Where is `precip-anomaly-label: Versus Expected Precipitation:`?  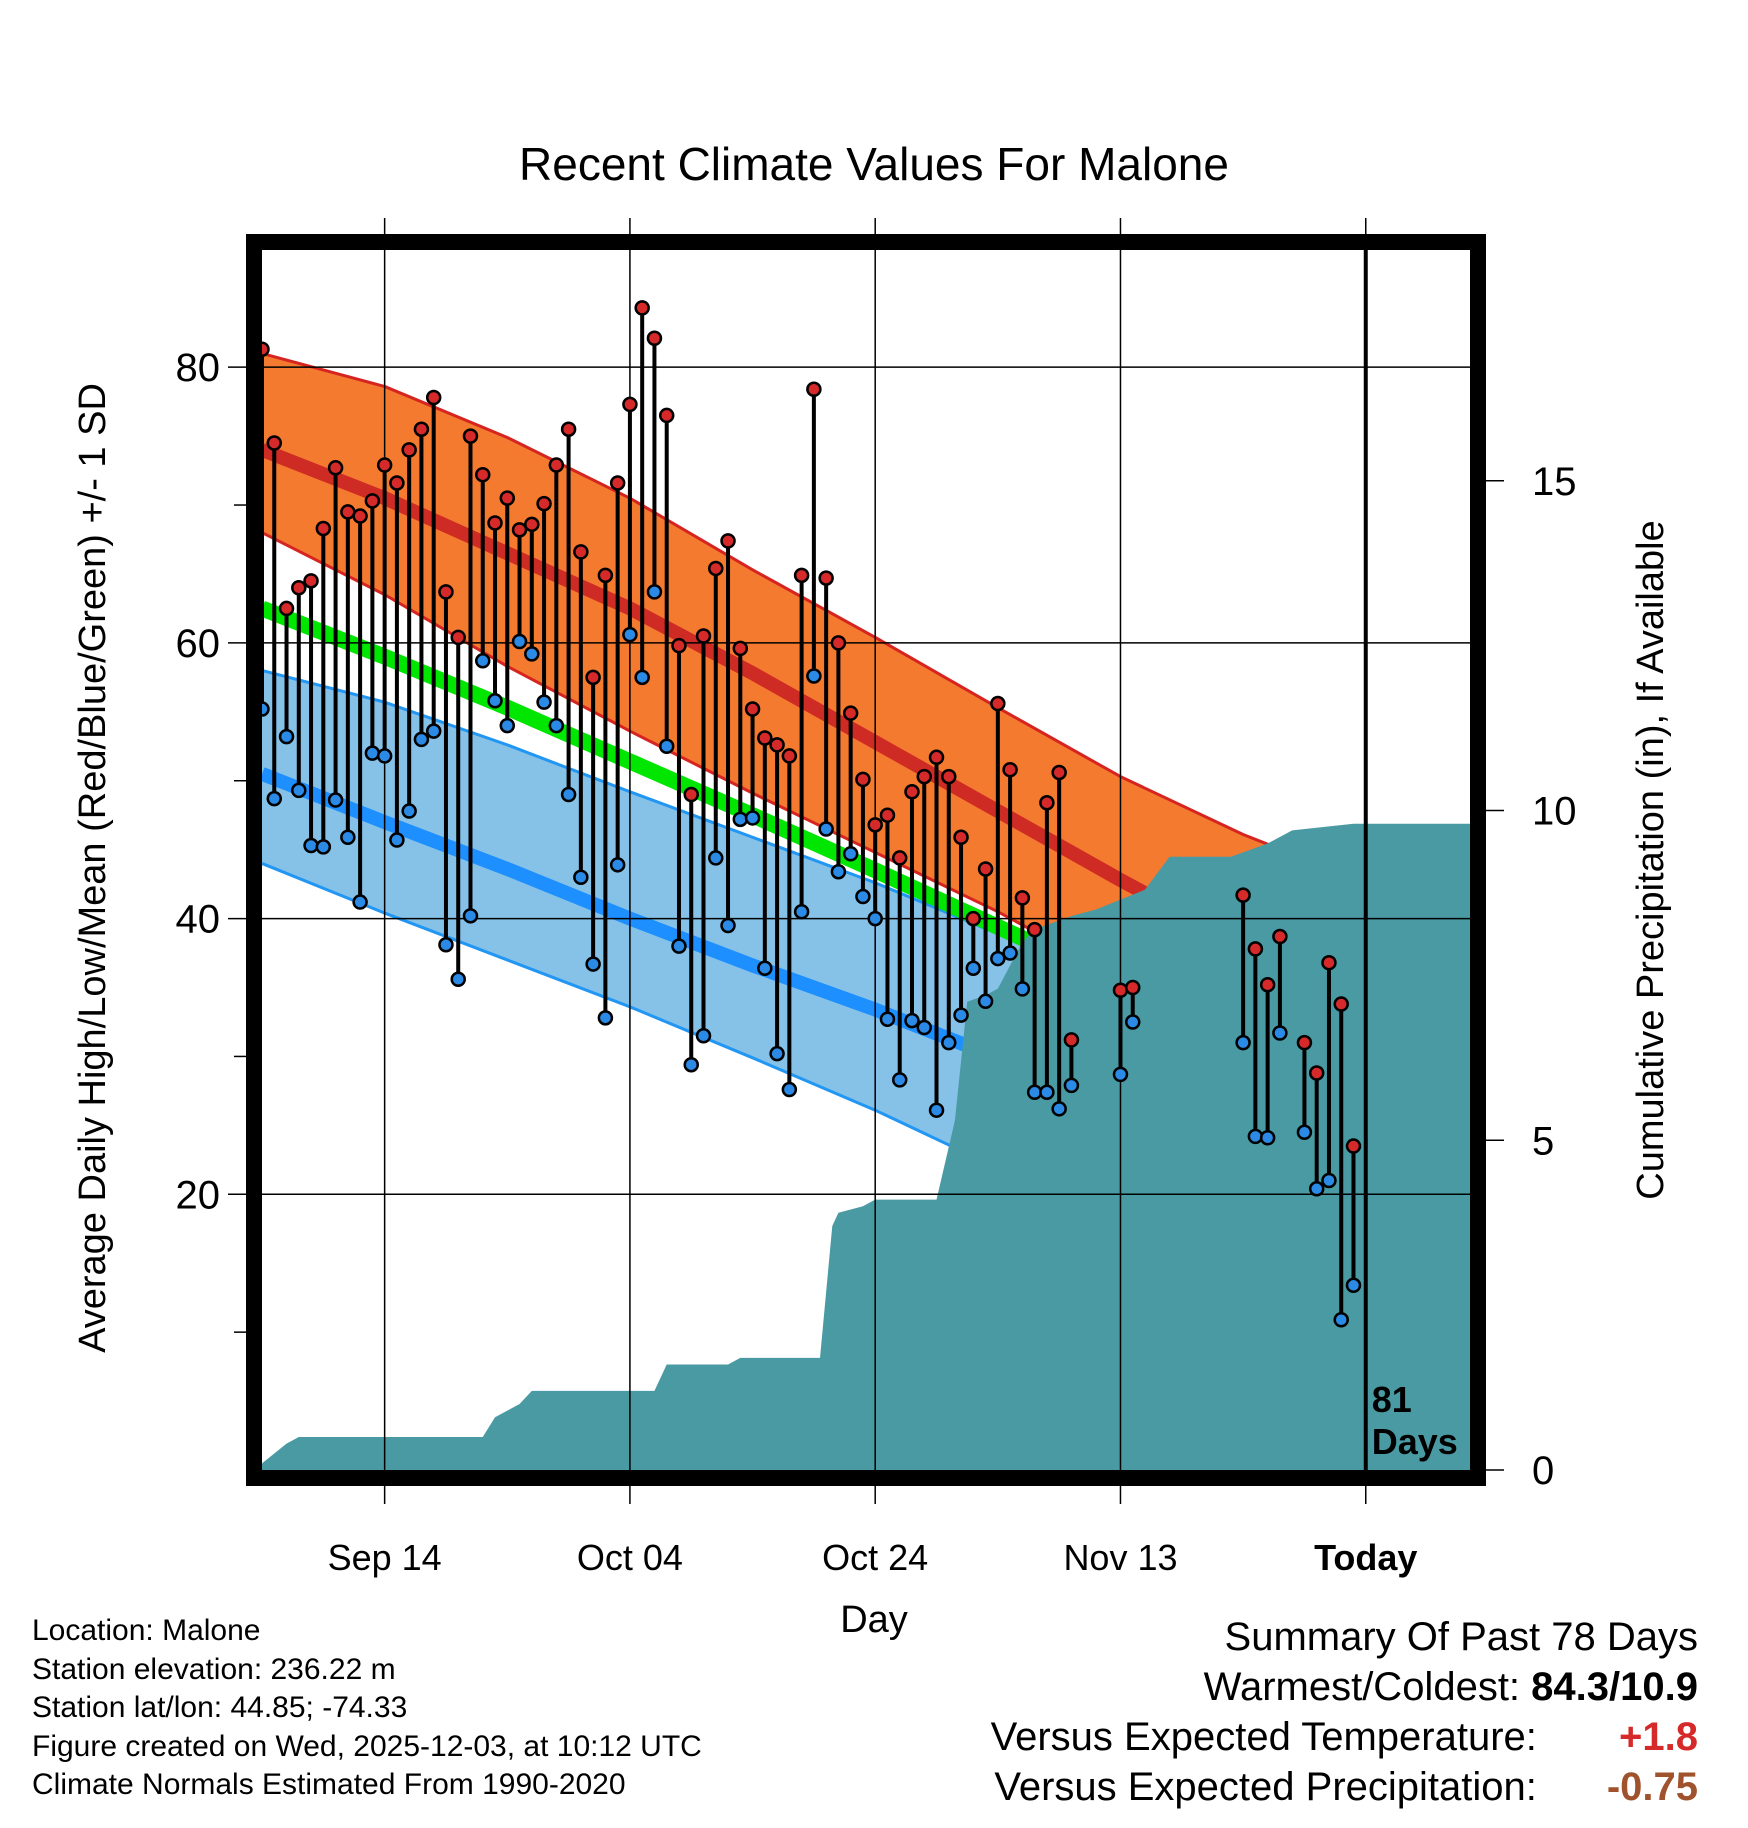 precip-anomaly-label: Versus Expected Precipitation: is located at coordinates (1265, 1787).